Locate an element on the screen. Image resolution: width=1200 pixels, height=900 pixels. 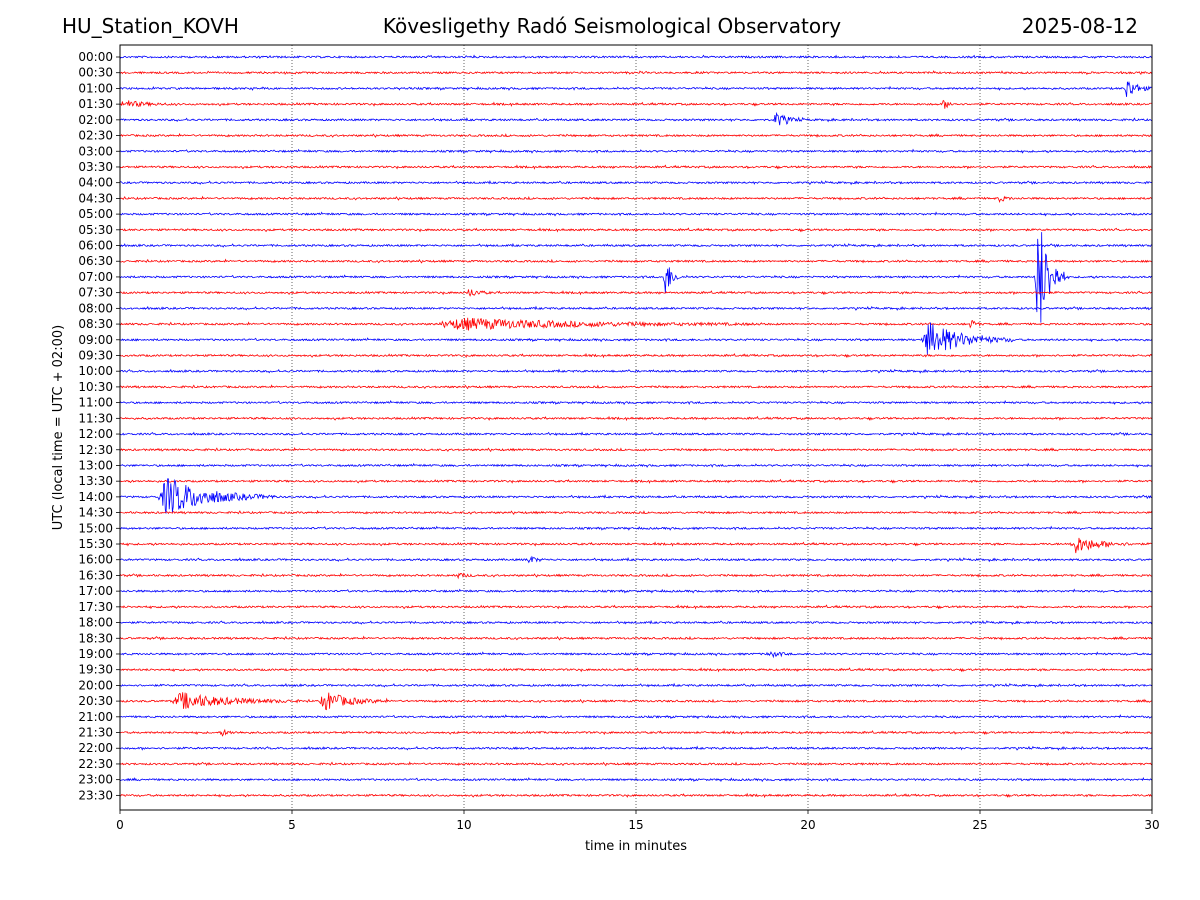
y-tick-label: 23:00 is located at coordinates (95, 780).